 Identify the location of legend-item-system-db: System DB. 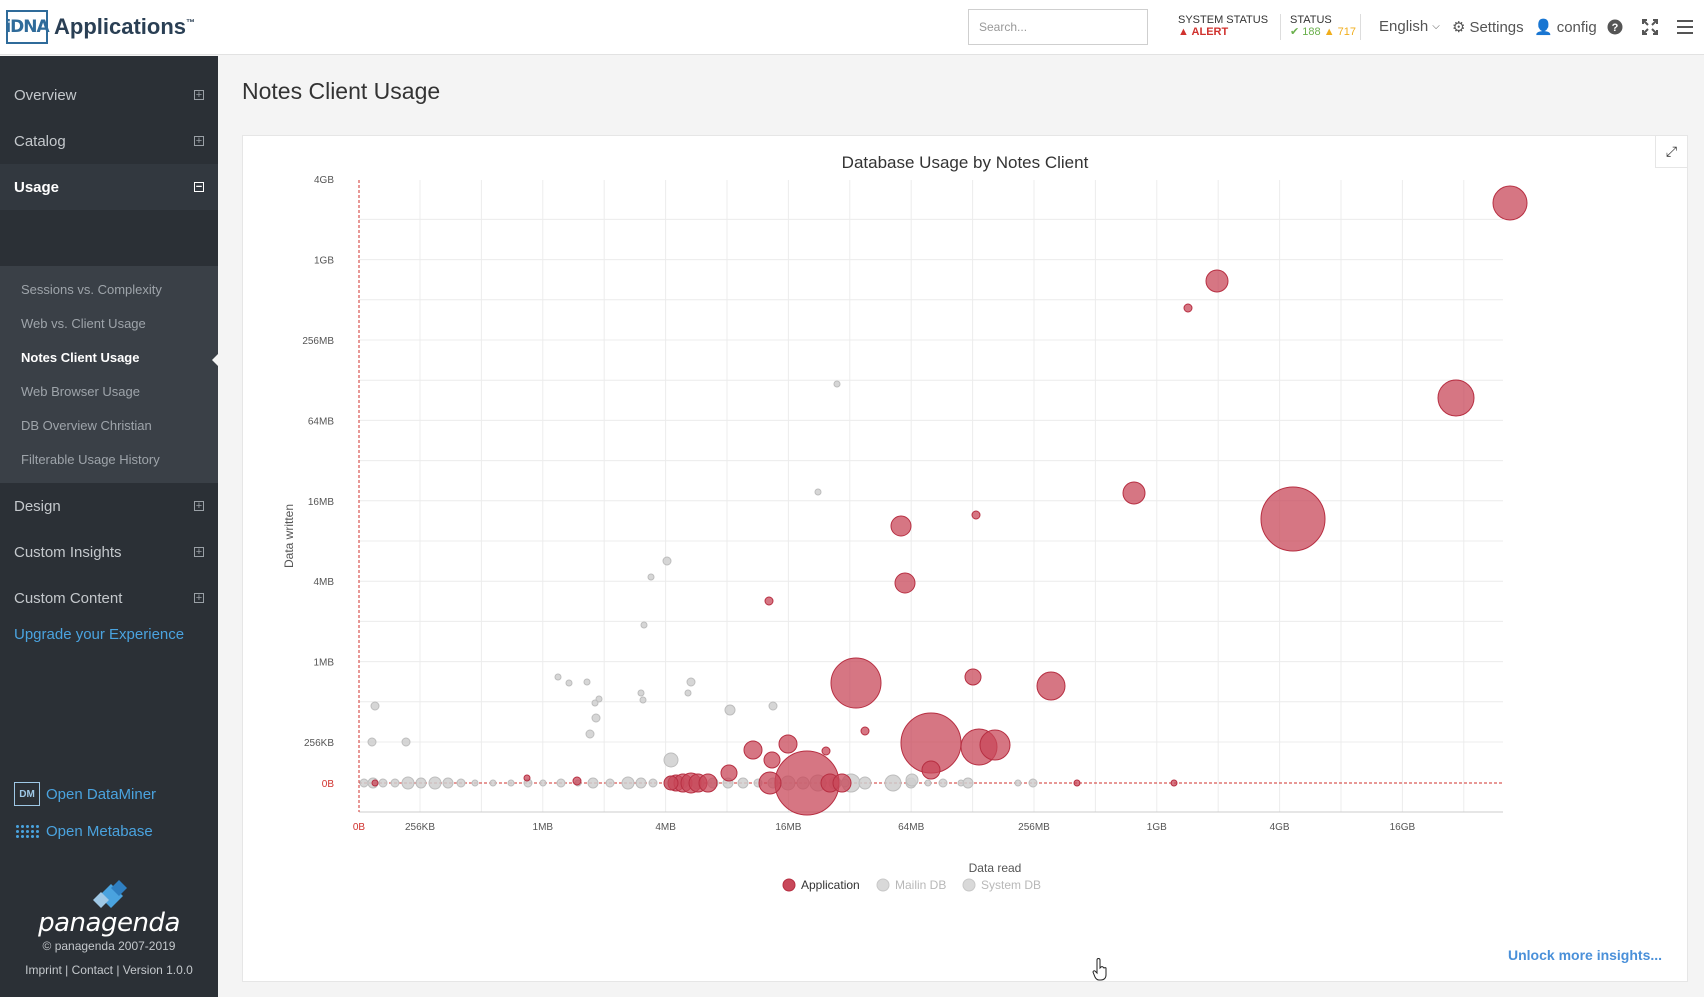
(1001, 885).